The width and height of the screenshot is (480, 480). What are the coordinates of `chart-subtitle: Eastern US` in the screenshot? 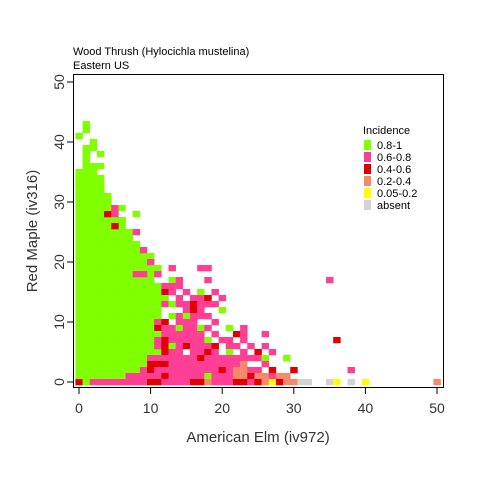 It's located at (101, 66).